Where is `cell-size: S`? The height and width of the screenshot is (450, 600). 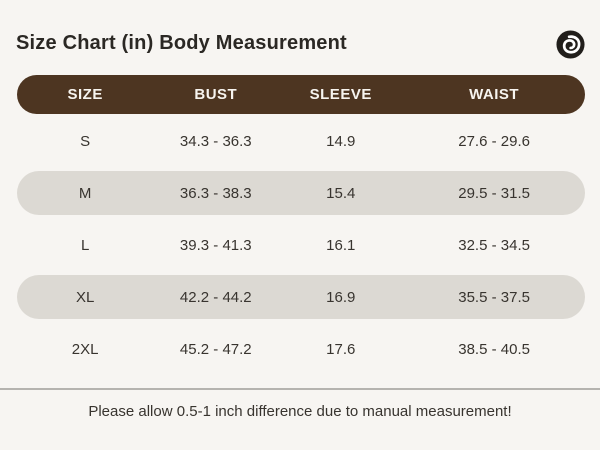
cell-size: S is located at coordinates (85, 141).